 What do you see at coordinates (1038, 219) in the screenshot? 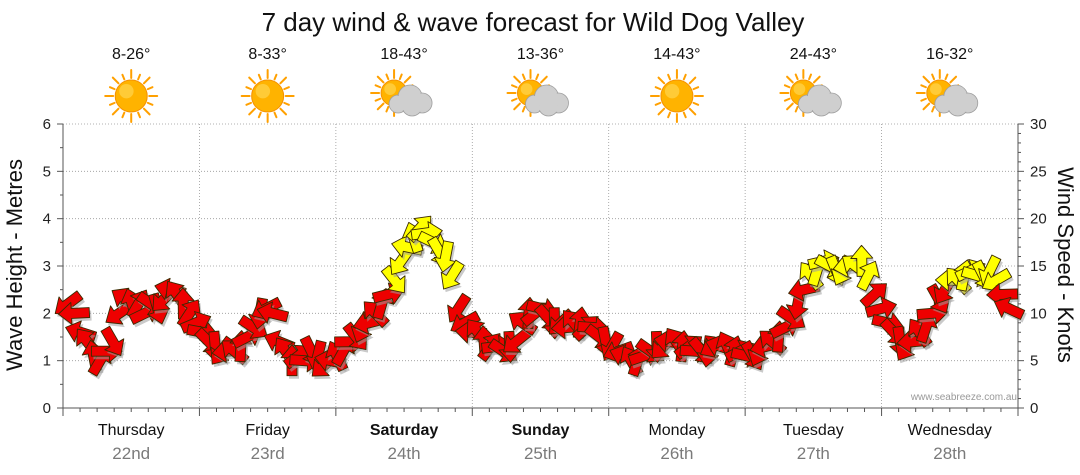
I see `y-tick-label-right: 20` at bounding box center [1038, 219].